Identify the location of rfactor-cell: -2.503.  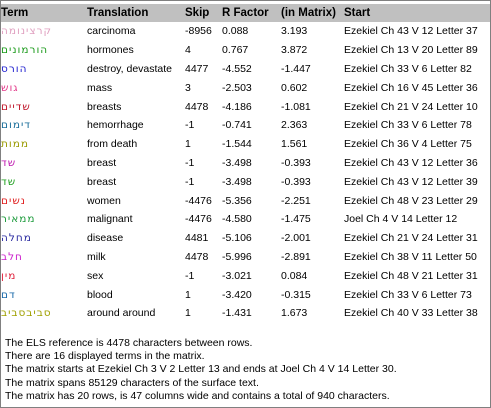
(237, 87).